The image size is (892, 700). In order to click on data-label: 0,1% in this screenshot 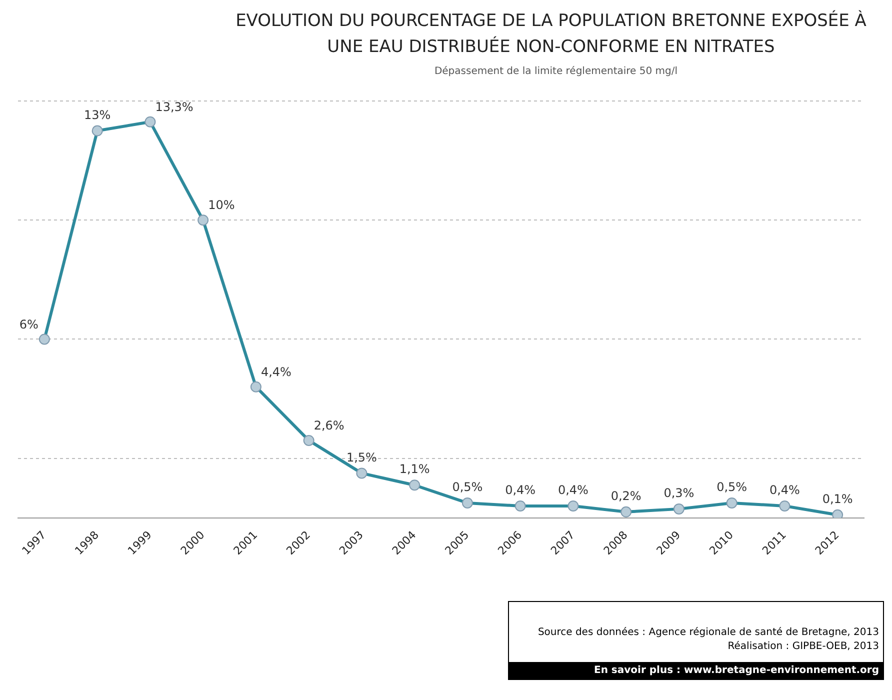, I will do `click(837, 499)`.